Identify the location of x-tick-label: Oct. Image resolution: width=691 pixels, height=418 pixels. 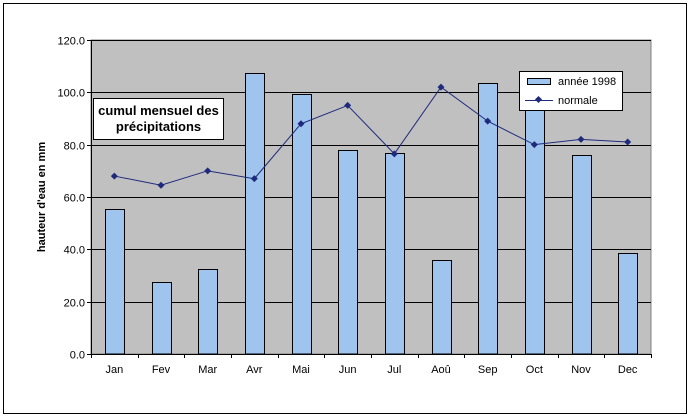
(534, 370).